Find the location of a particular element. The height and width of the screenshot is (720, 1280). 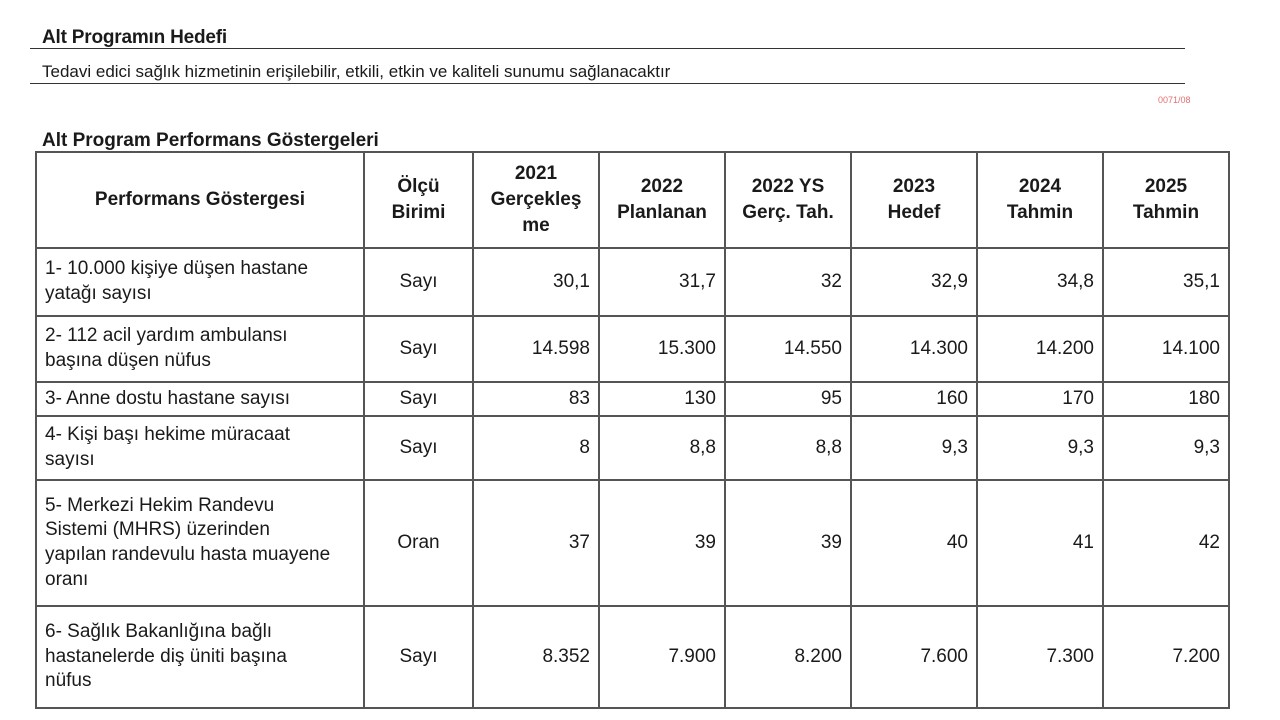

row-unit: Oran is located at coordinates (418, 543).